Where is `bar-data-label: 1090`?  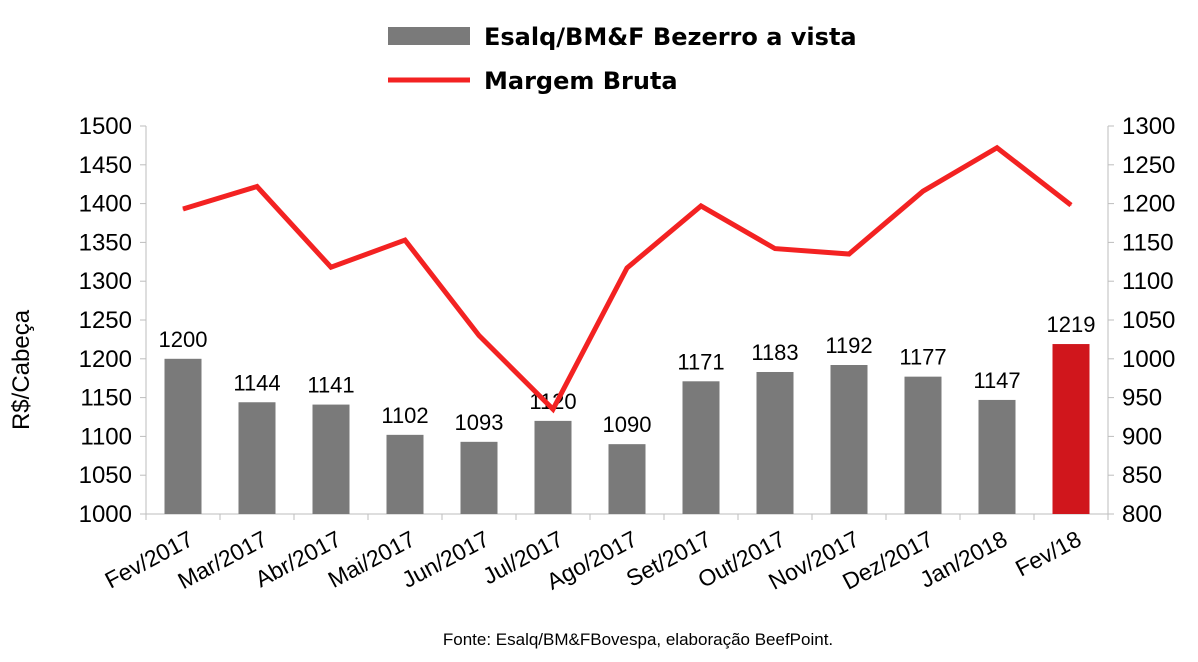
bar-data-label: 1090 is located at coordinates (627, 424).